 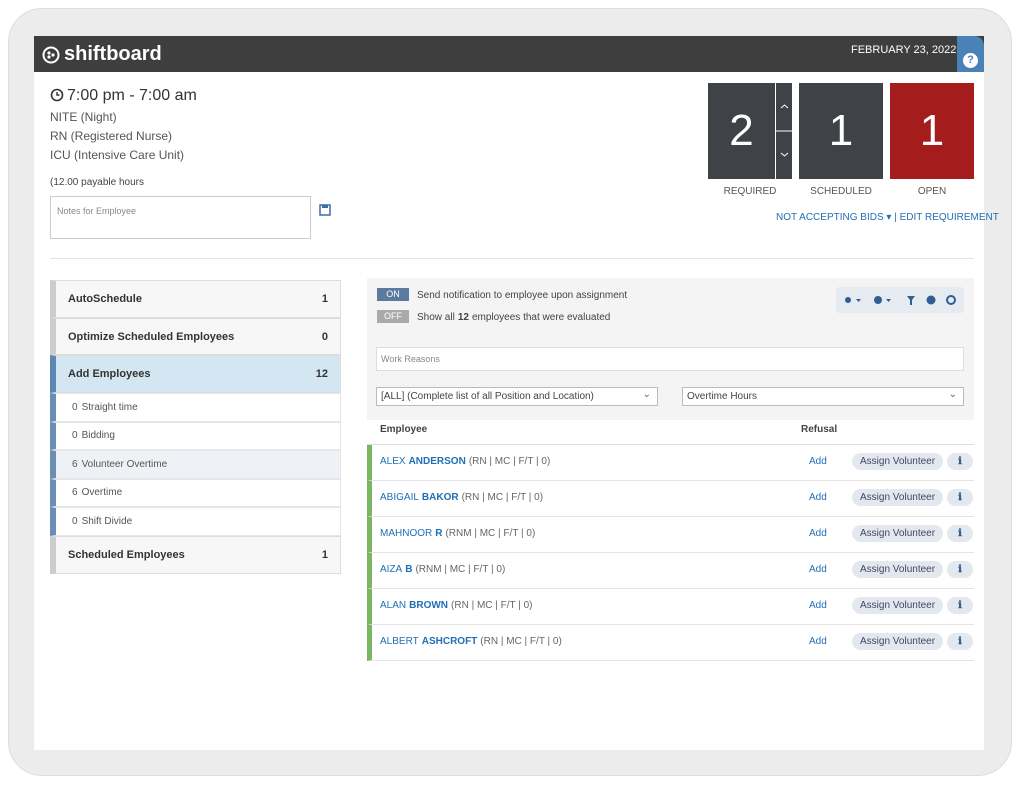 I want to click on toggle-label: Show all, so click(x=436, y=317).